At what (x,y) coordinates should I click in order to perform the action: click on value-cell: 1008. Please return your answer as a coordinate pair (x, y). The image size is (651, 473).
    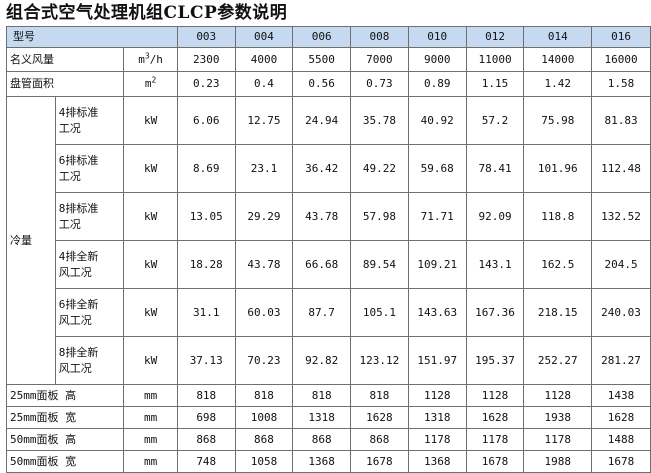
    Looking at the image, I should click on (264, 417).